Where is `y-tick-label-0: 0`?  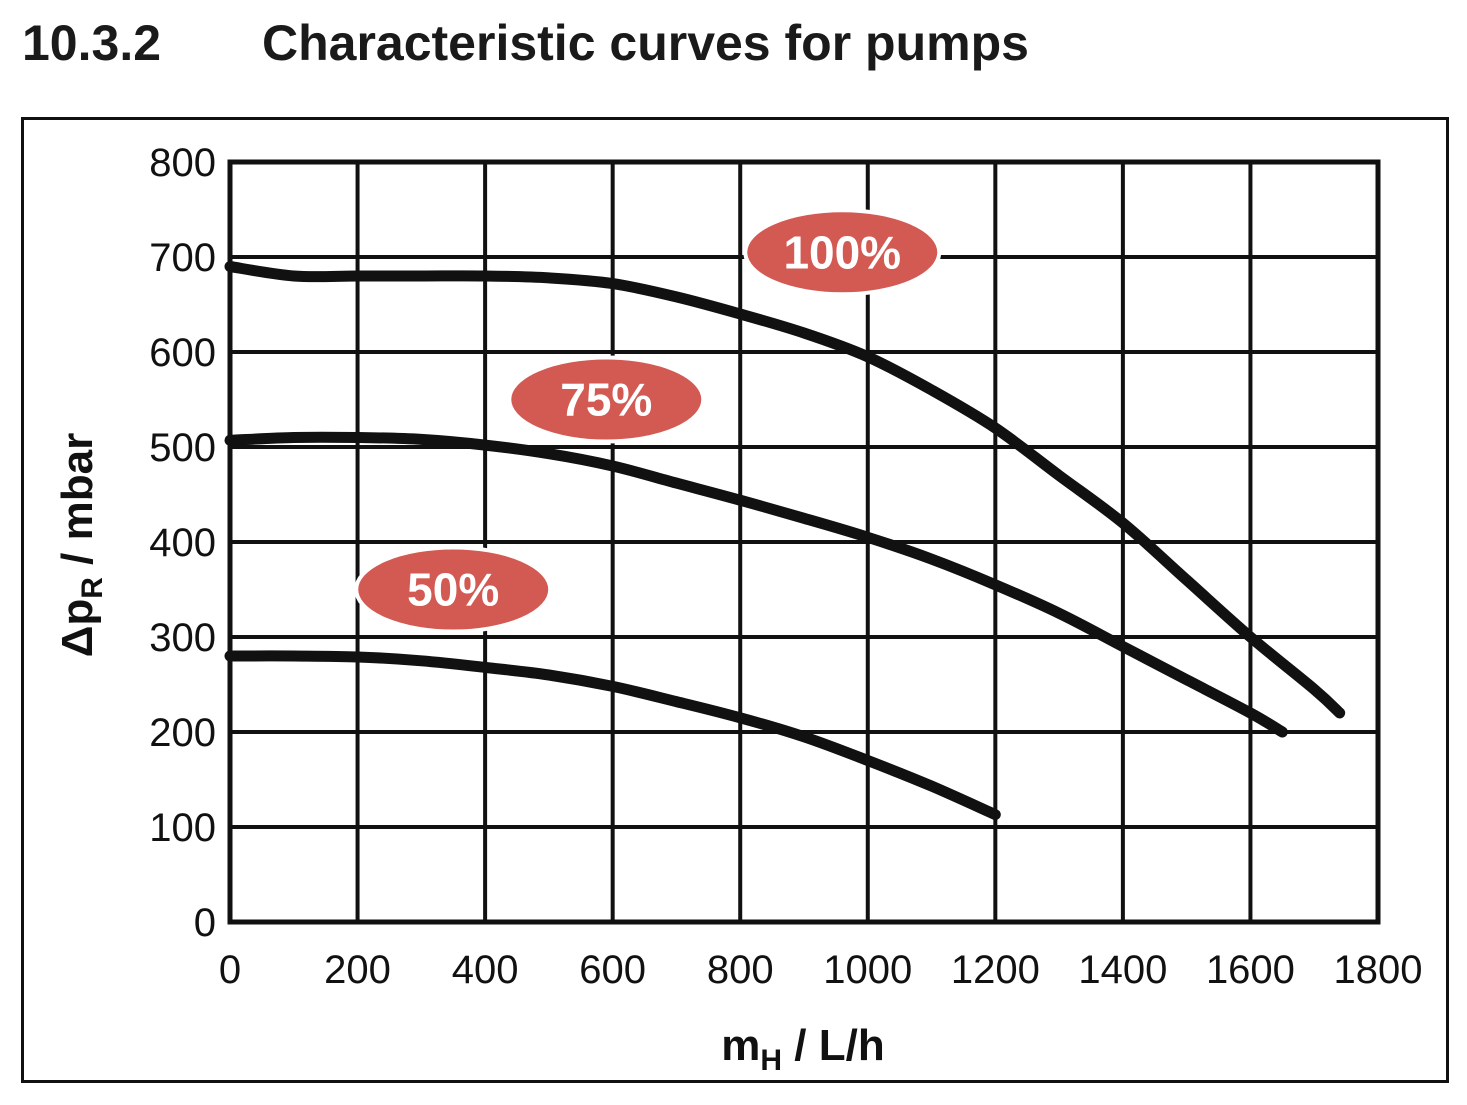 y-tick-label-0: 0 is located at coordinates (205, 923).